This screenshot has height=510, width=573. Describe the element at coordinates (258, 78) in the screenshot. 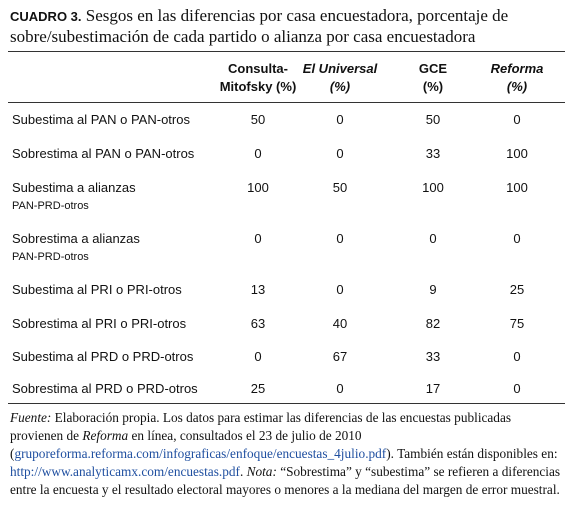

I see `column-header: Consulta- Mitofsky (%)` at that location.